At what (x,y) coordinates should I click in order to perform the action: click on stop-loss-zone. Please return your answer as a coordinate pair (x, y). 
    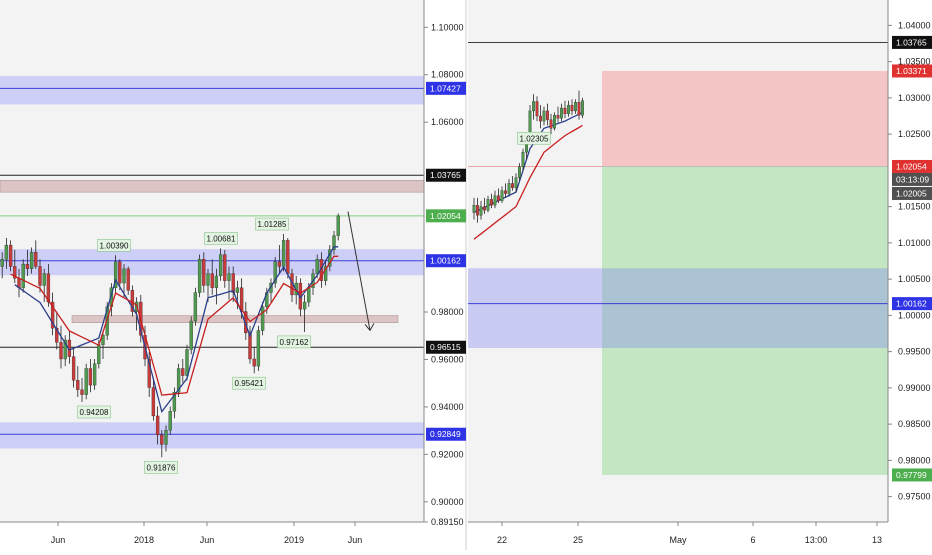
    Looking at the image, I should click on (745, 118).